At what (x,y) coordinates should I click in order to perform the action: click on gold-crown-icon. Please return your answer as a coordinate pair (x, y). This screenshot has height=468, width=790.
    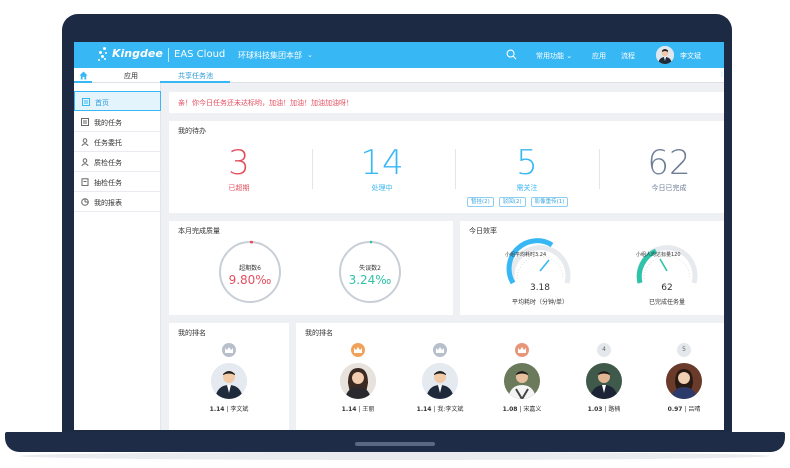
    Looking at the image, I should click on (358, 350).